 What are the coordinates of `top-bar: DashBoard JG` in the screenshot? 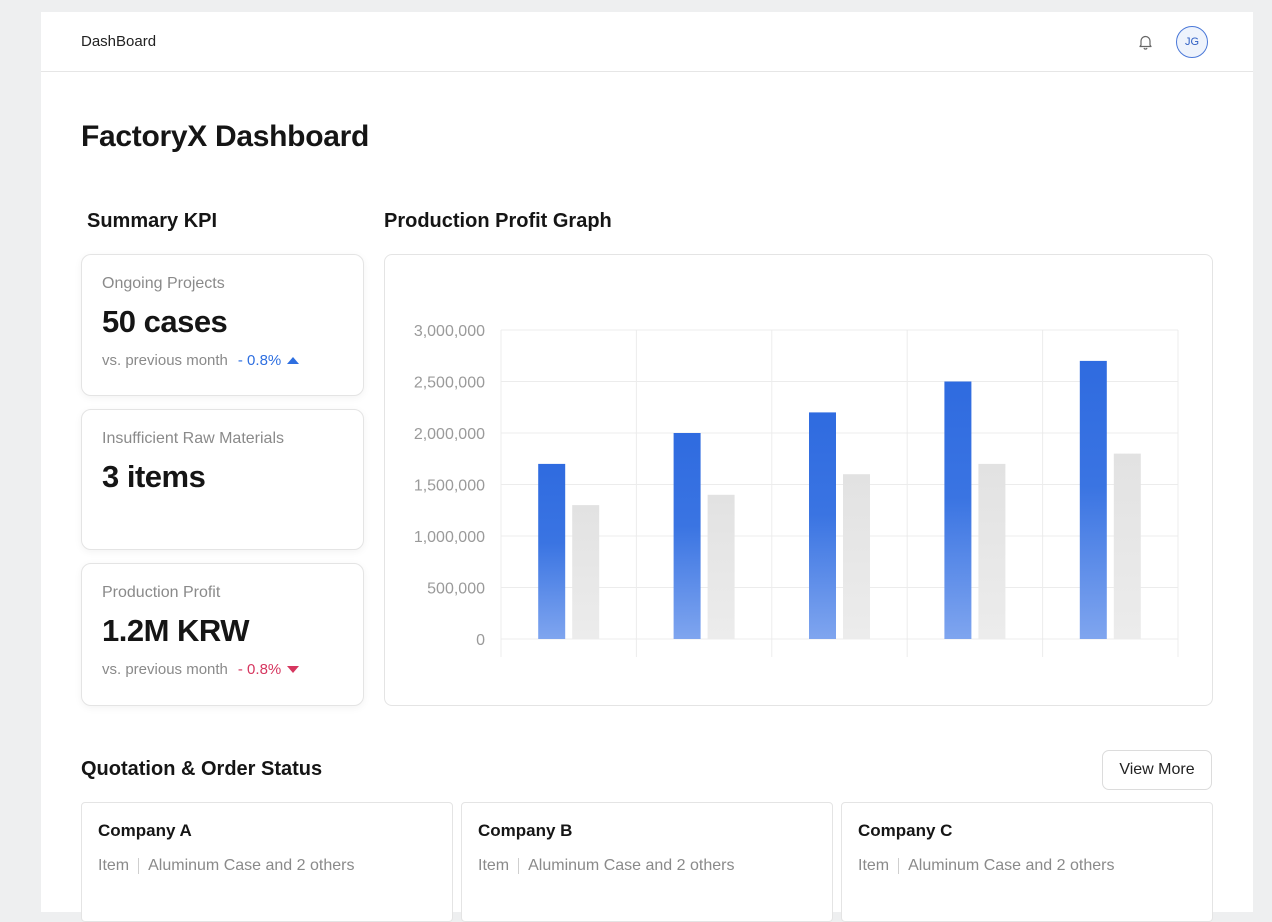 It's located at (647, 42).